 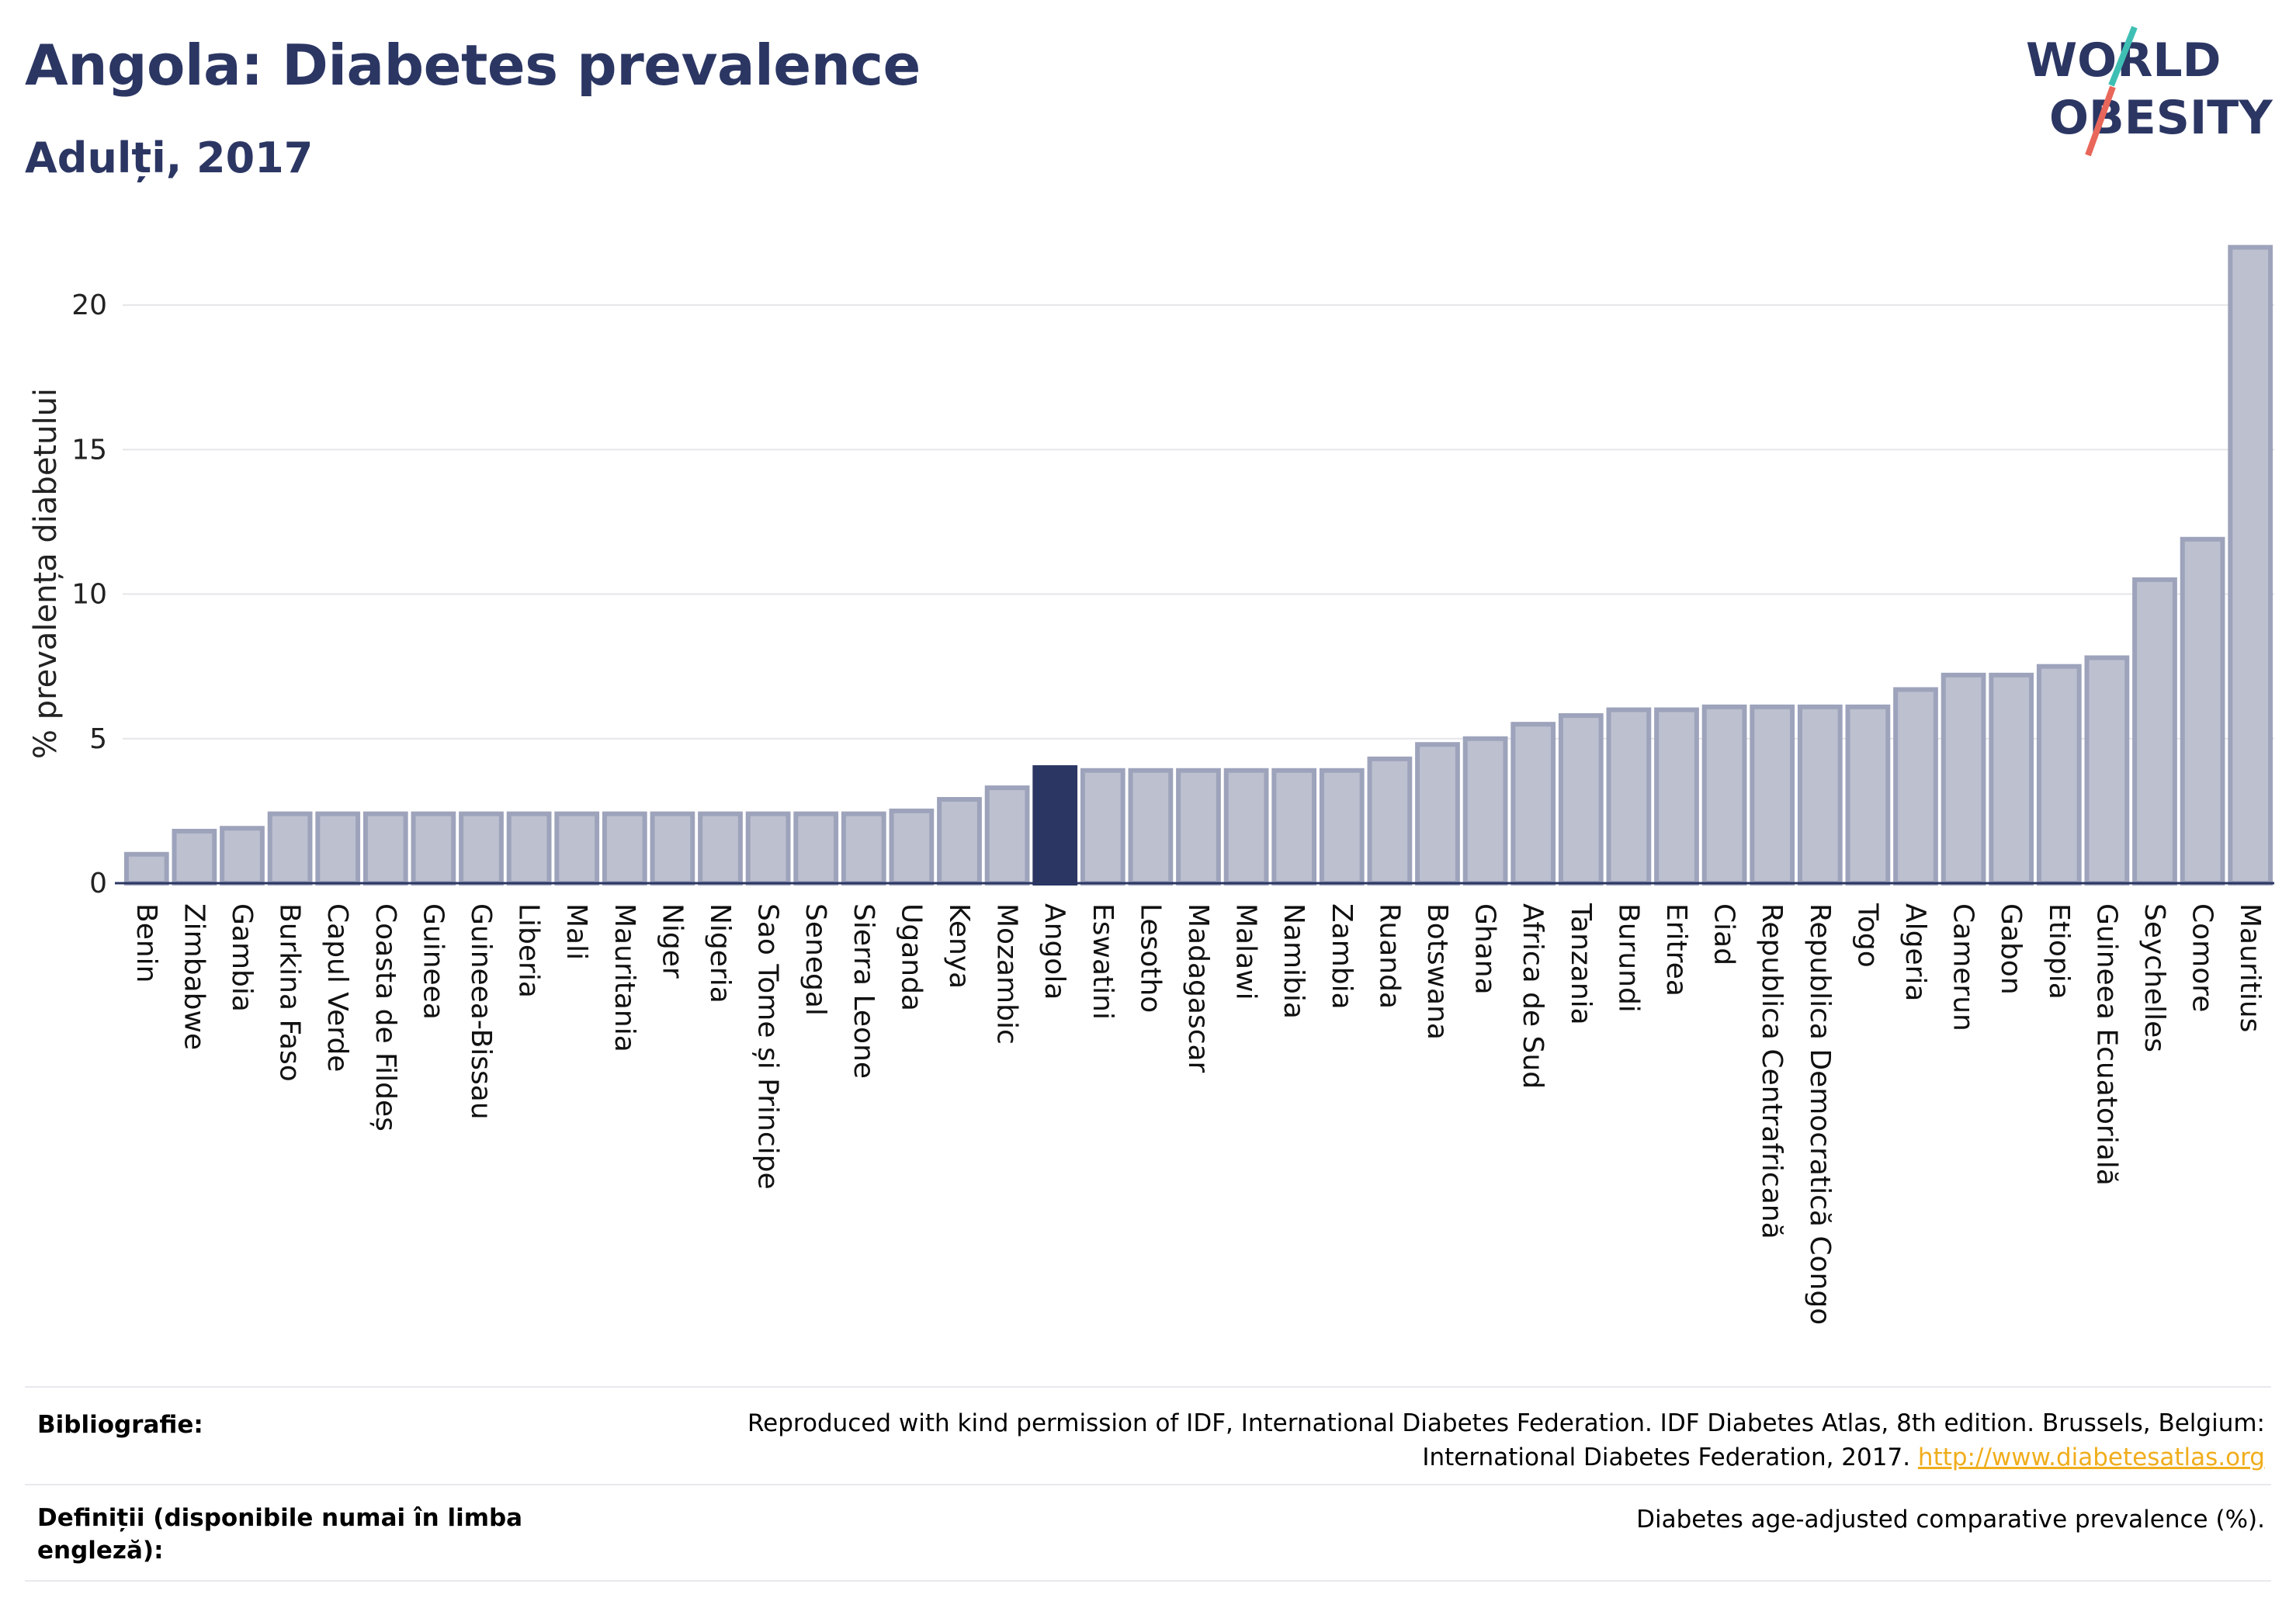 What do you see at coordinates (1628, 958) in the screenshot?
I see `x-tick-label: Burundi` at bounding box center [1628, 958].